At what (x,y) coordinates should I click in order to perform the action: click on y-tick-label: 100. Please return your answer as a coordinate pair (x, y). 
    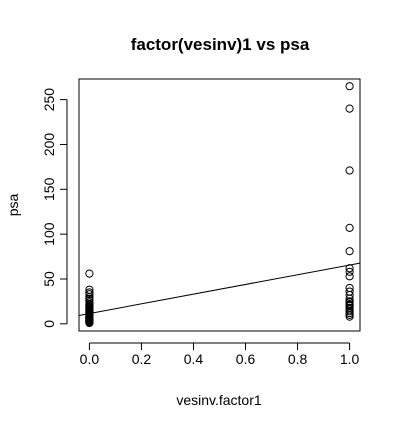
    Looking at the image, I should click on (49, 234).